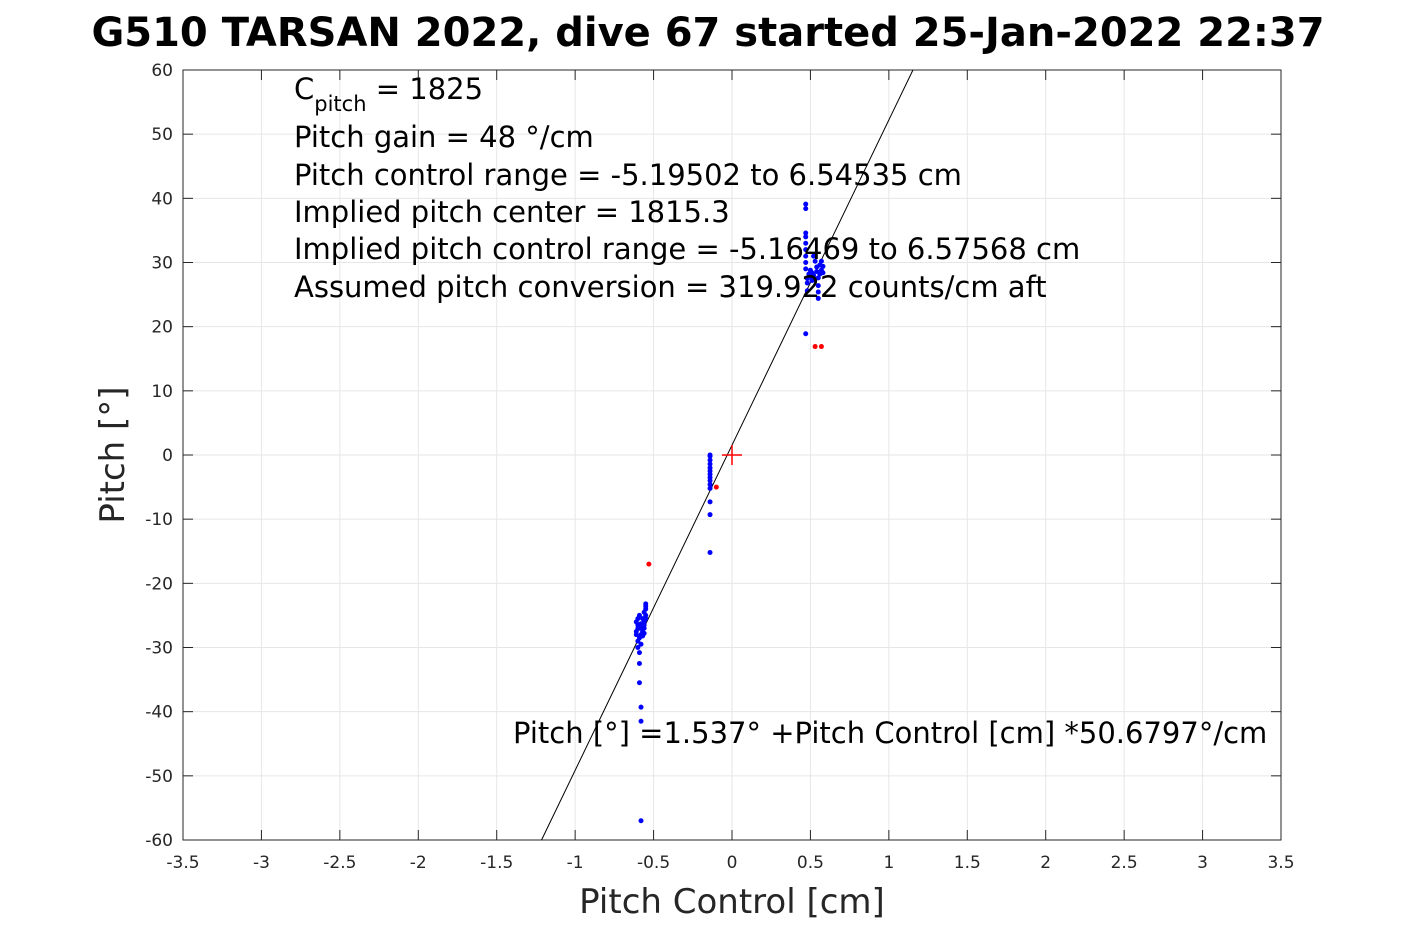 The width and height of the screenshot is (1417, 945). What do you see at coordinates (304, 89) in the screenshot?
I see `c-pitch-symbol: C` at bounding box center [304, 89].